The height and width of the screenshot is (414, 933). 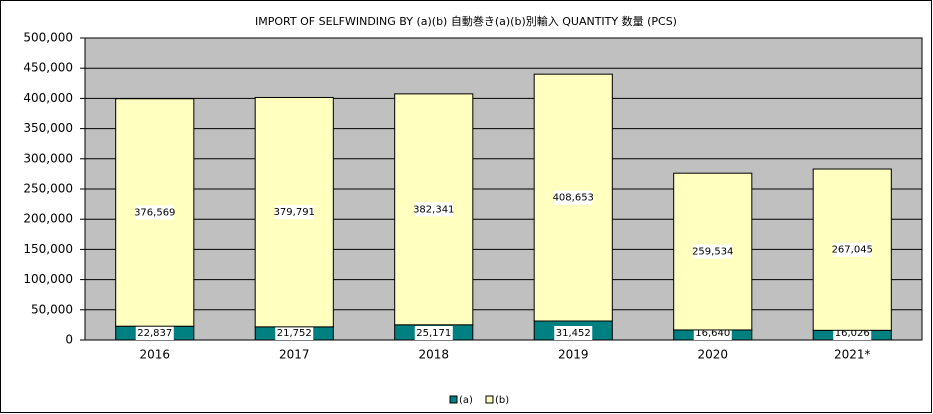 I want to click on legend-label: (b), so click(x=502, y=400).